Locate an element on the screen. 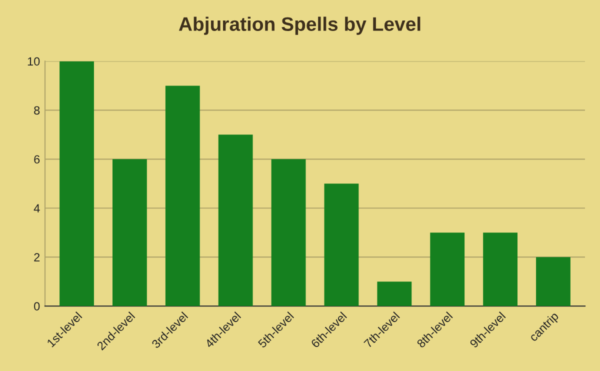 This screenshot has height=371, width=600. chart-title: Abjuration Spells by Level is located at coordinates (299, 25).